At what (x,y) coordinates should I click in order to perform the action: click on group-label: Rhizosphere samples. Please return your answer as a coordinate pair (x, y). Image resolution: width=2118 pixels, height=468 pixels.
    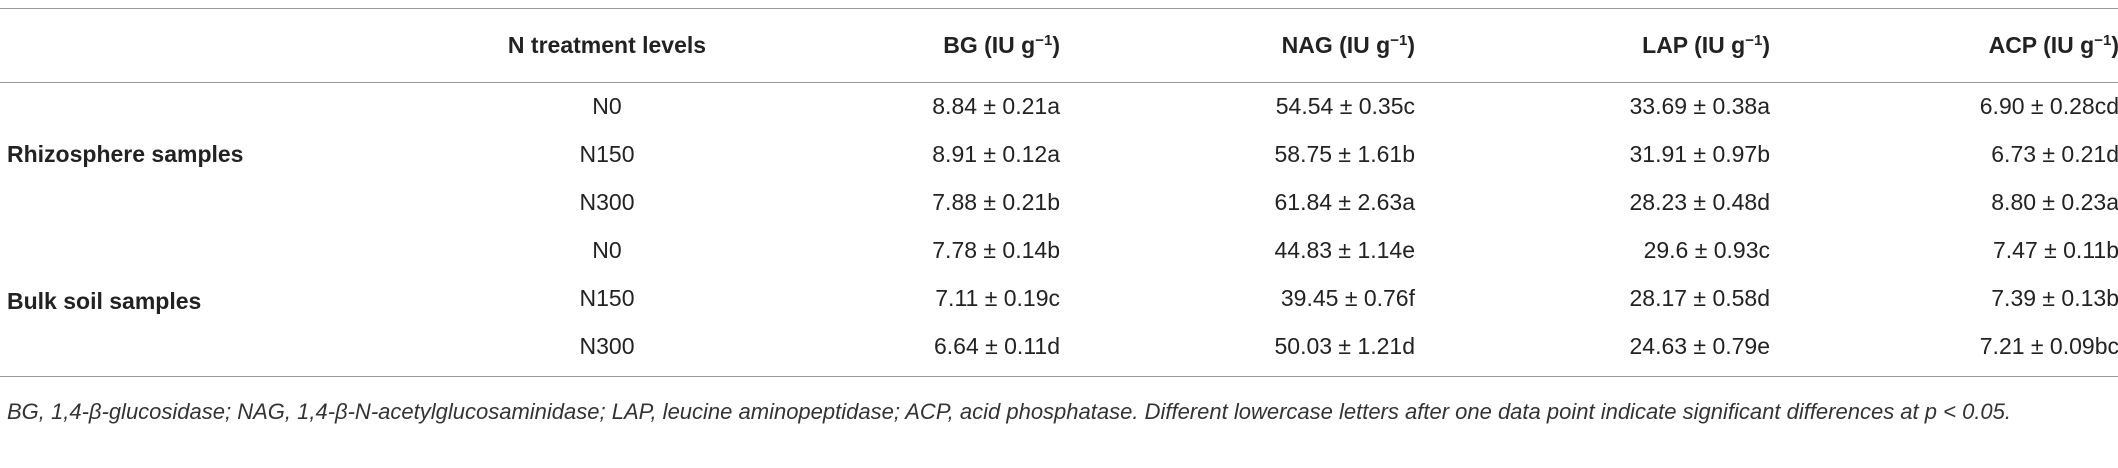
    Looking at the image, I should click on (218, 155).